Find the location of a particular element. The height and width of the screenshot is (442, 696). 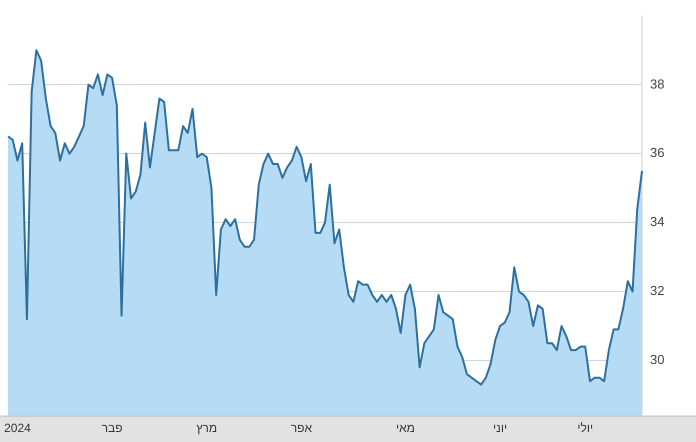

y-tick-label: 34 is located at coordinates (657, 222).